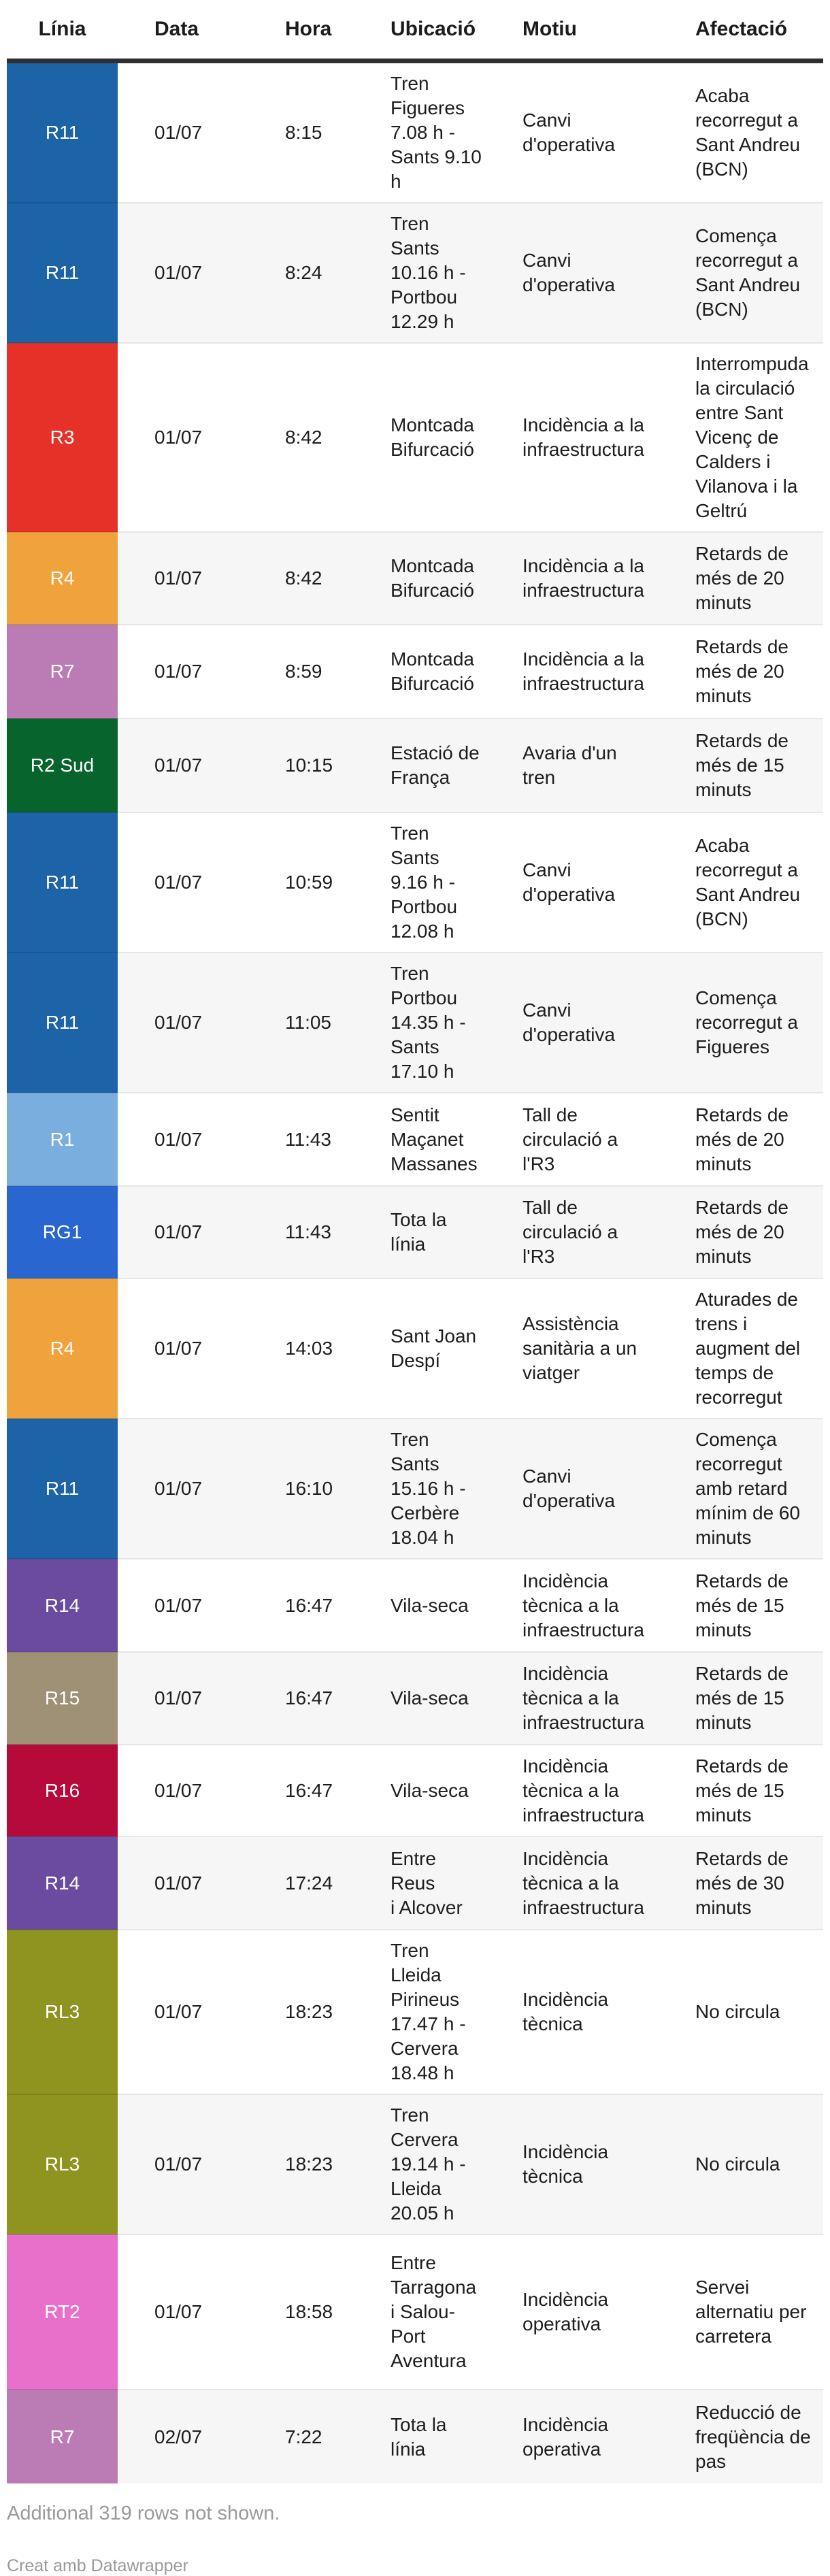 This screenshot has width=830, height=2576. I want to click on cell-time: 10:59, so click(301, 883).